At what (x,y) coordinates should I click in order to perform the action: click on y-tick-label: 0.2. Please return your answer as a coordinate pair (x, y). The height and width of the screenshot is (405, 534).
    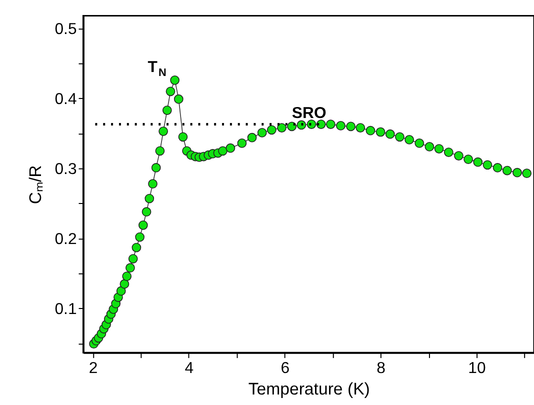
    Looking at the image, I should click on (65, 239).